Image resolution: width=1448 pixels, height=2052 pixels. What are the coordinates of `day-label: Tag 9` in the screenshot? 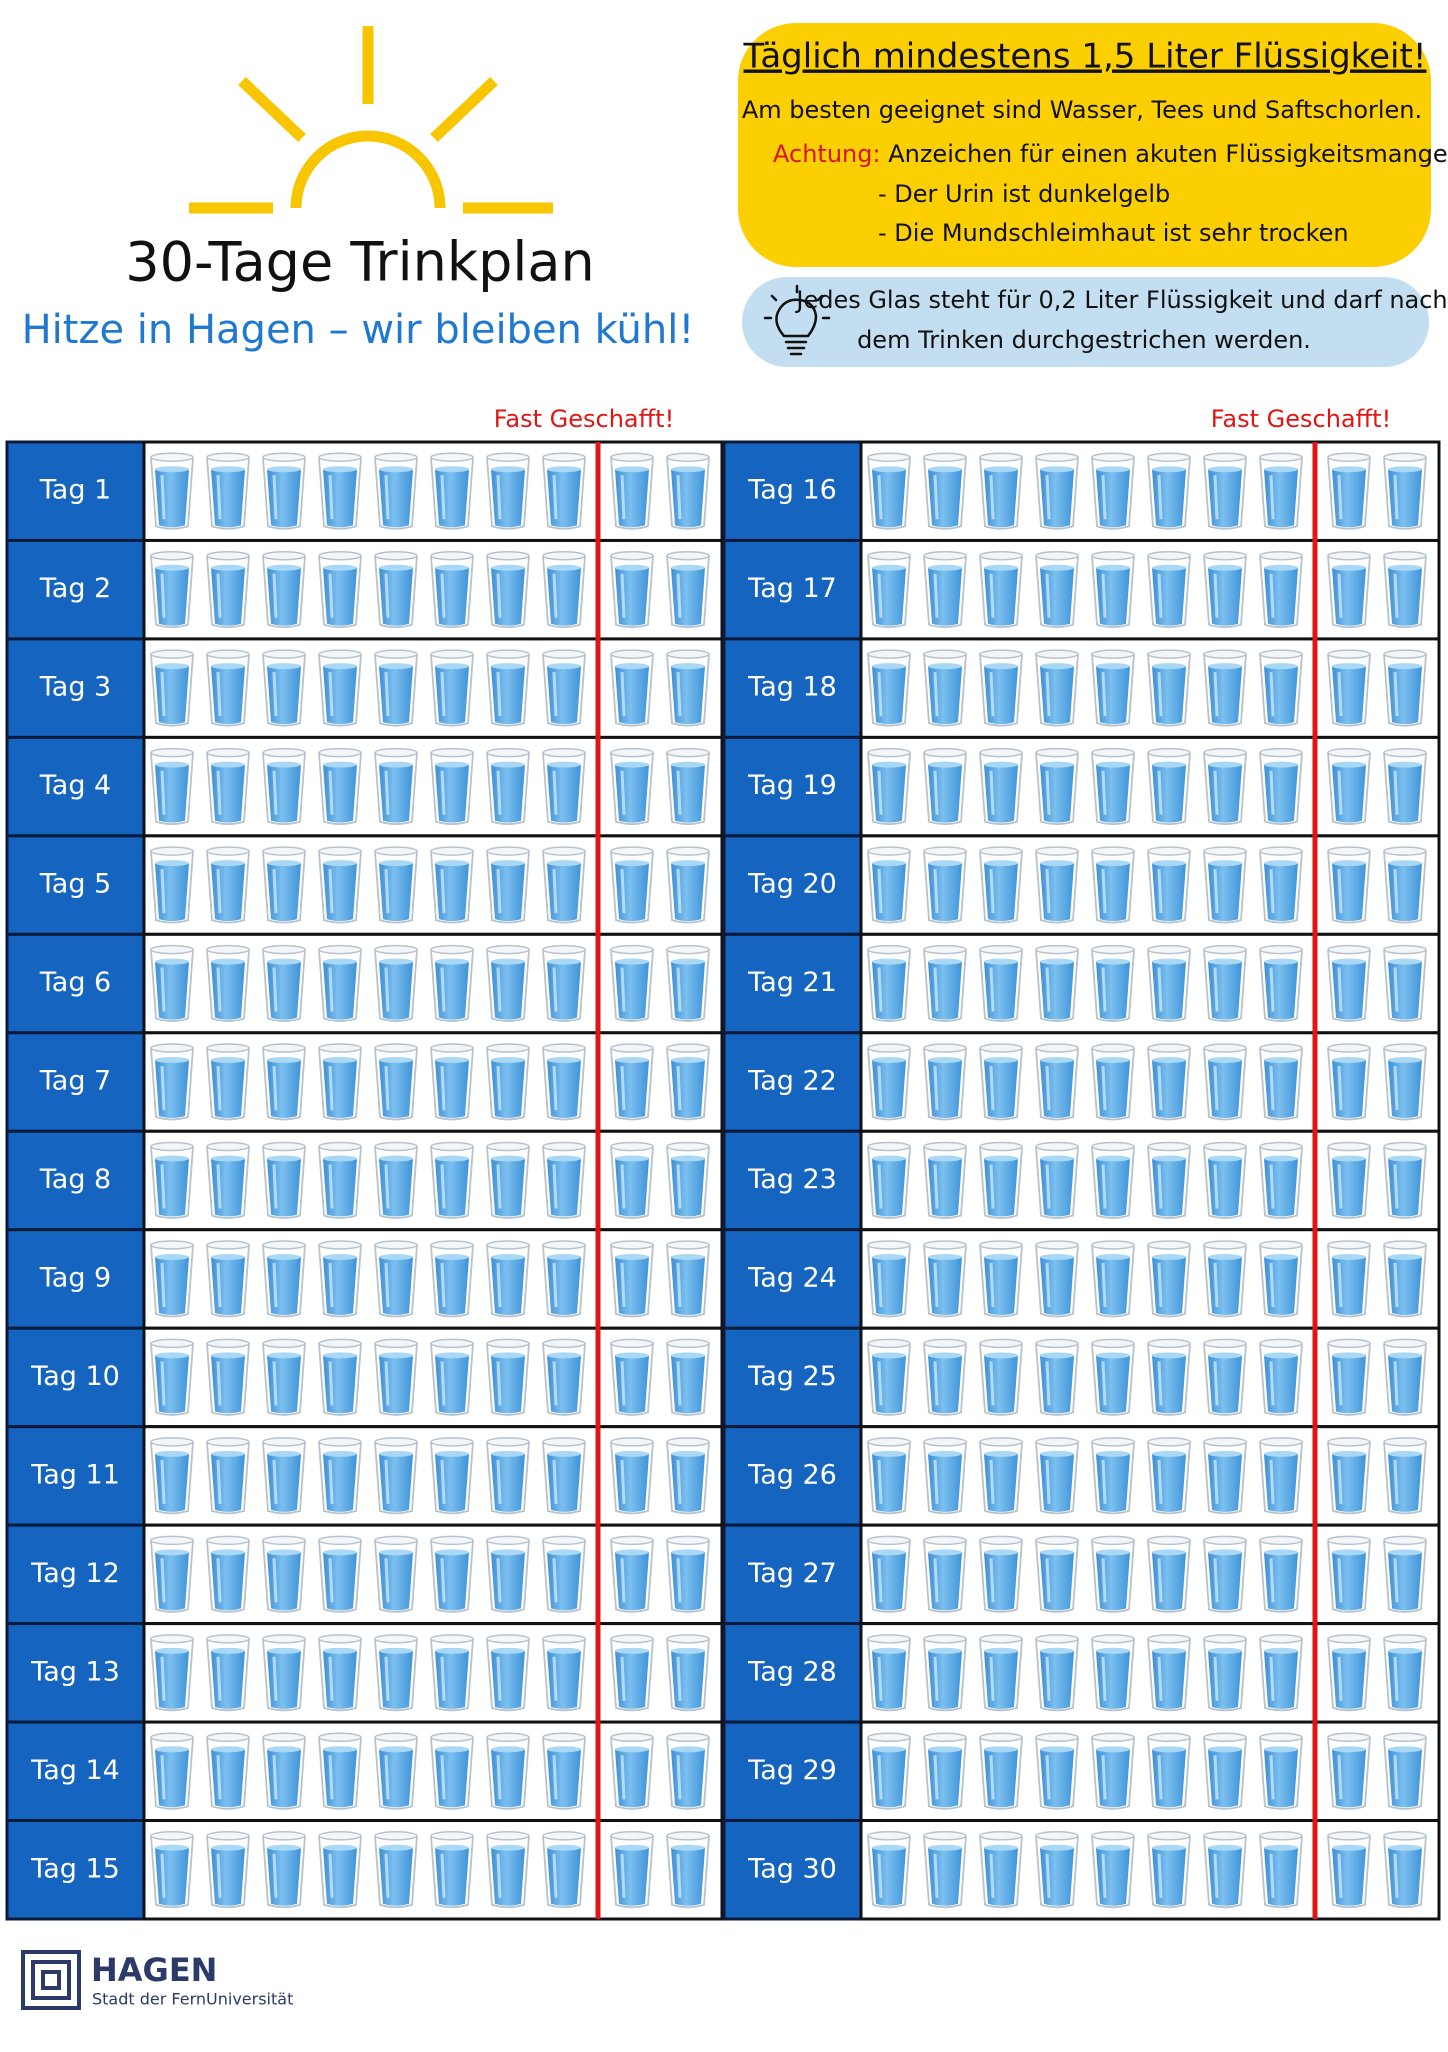 It's located at (75, 1277).